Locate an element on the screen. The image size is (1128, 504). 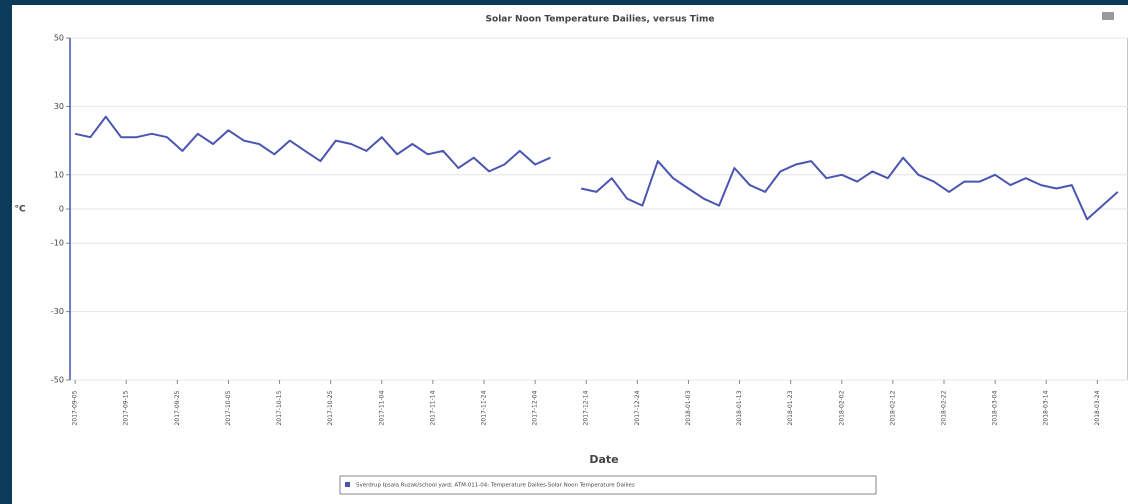
x-tick-label: 2017-12-14 is located at coordinates (586, 407).